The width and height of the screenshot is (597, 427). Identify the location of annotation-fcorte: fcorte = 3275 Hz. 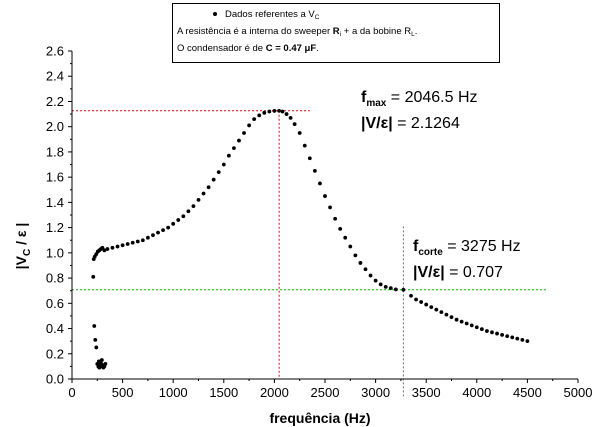
(467, 247).